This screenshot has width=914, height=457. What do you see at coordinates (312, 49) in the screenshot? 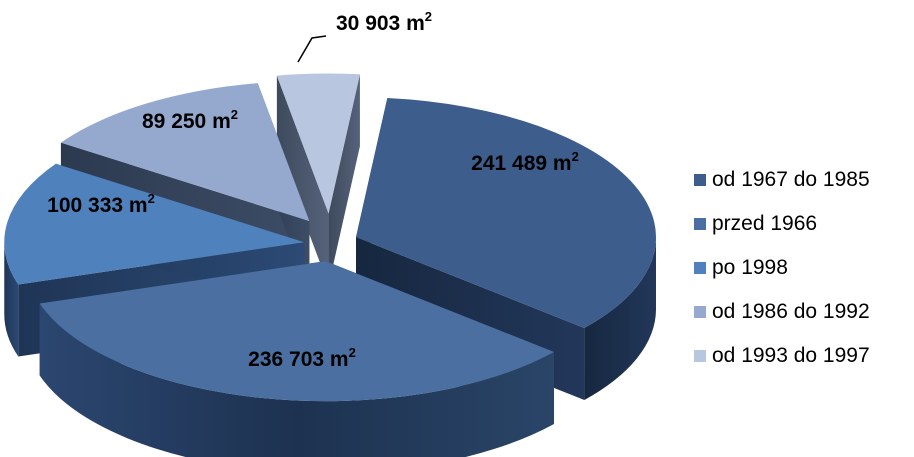
I see `leader-line` at bounding box center [312, 49].